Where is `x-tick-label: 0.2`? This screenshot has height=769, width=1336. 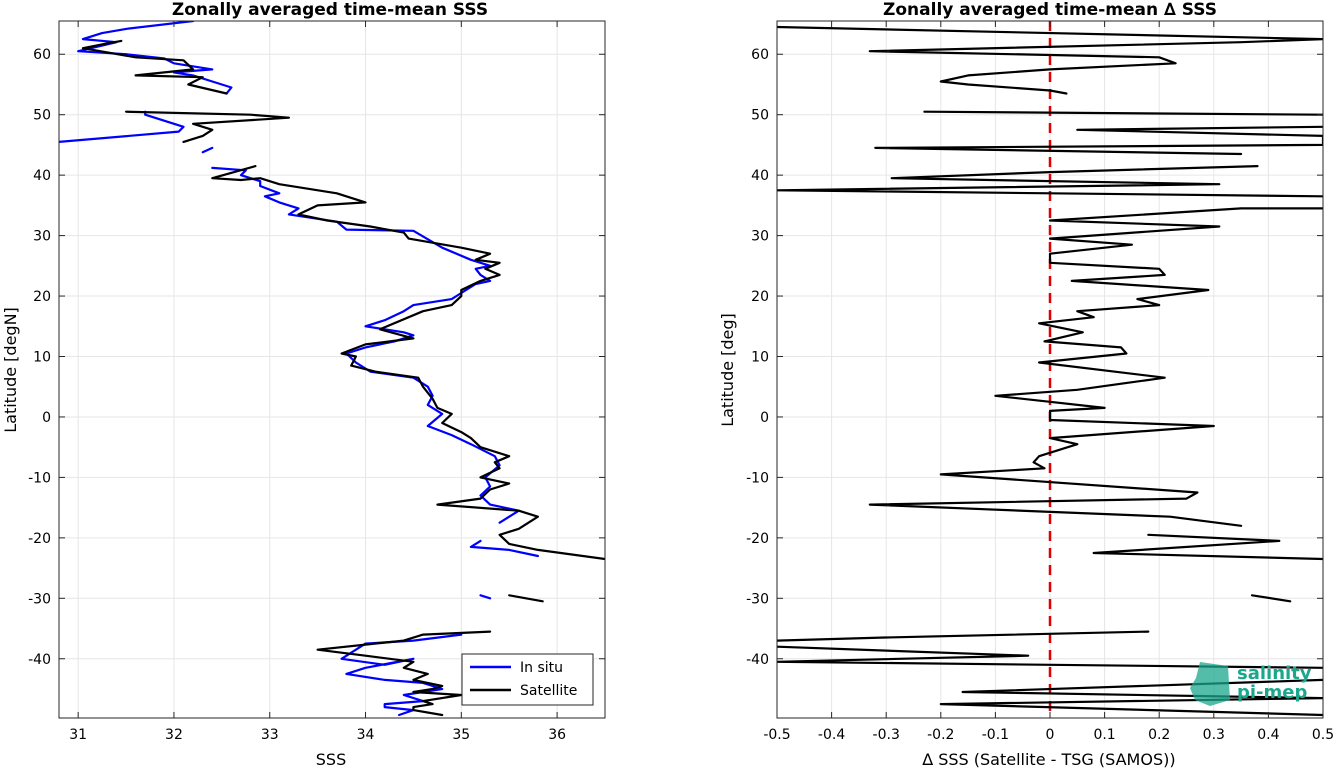
x-tick-label: 0.2 is located at coordinates (1159, 735).